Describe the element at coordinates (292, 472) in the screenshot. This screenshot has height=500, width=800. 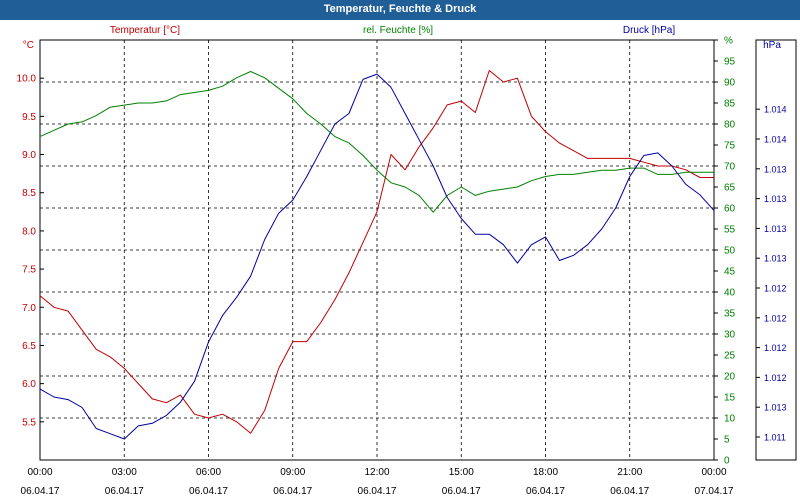
I see `x-tick-time: 09:00` at that location.